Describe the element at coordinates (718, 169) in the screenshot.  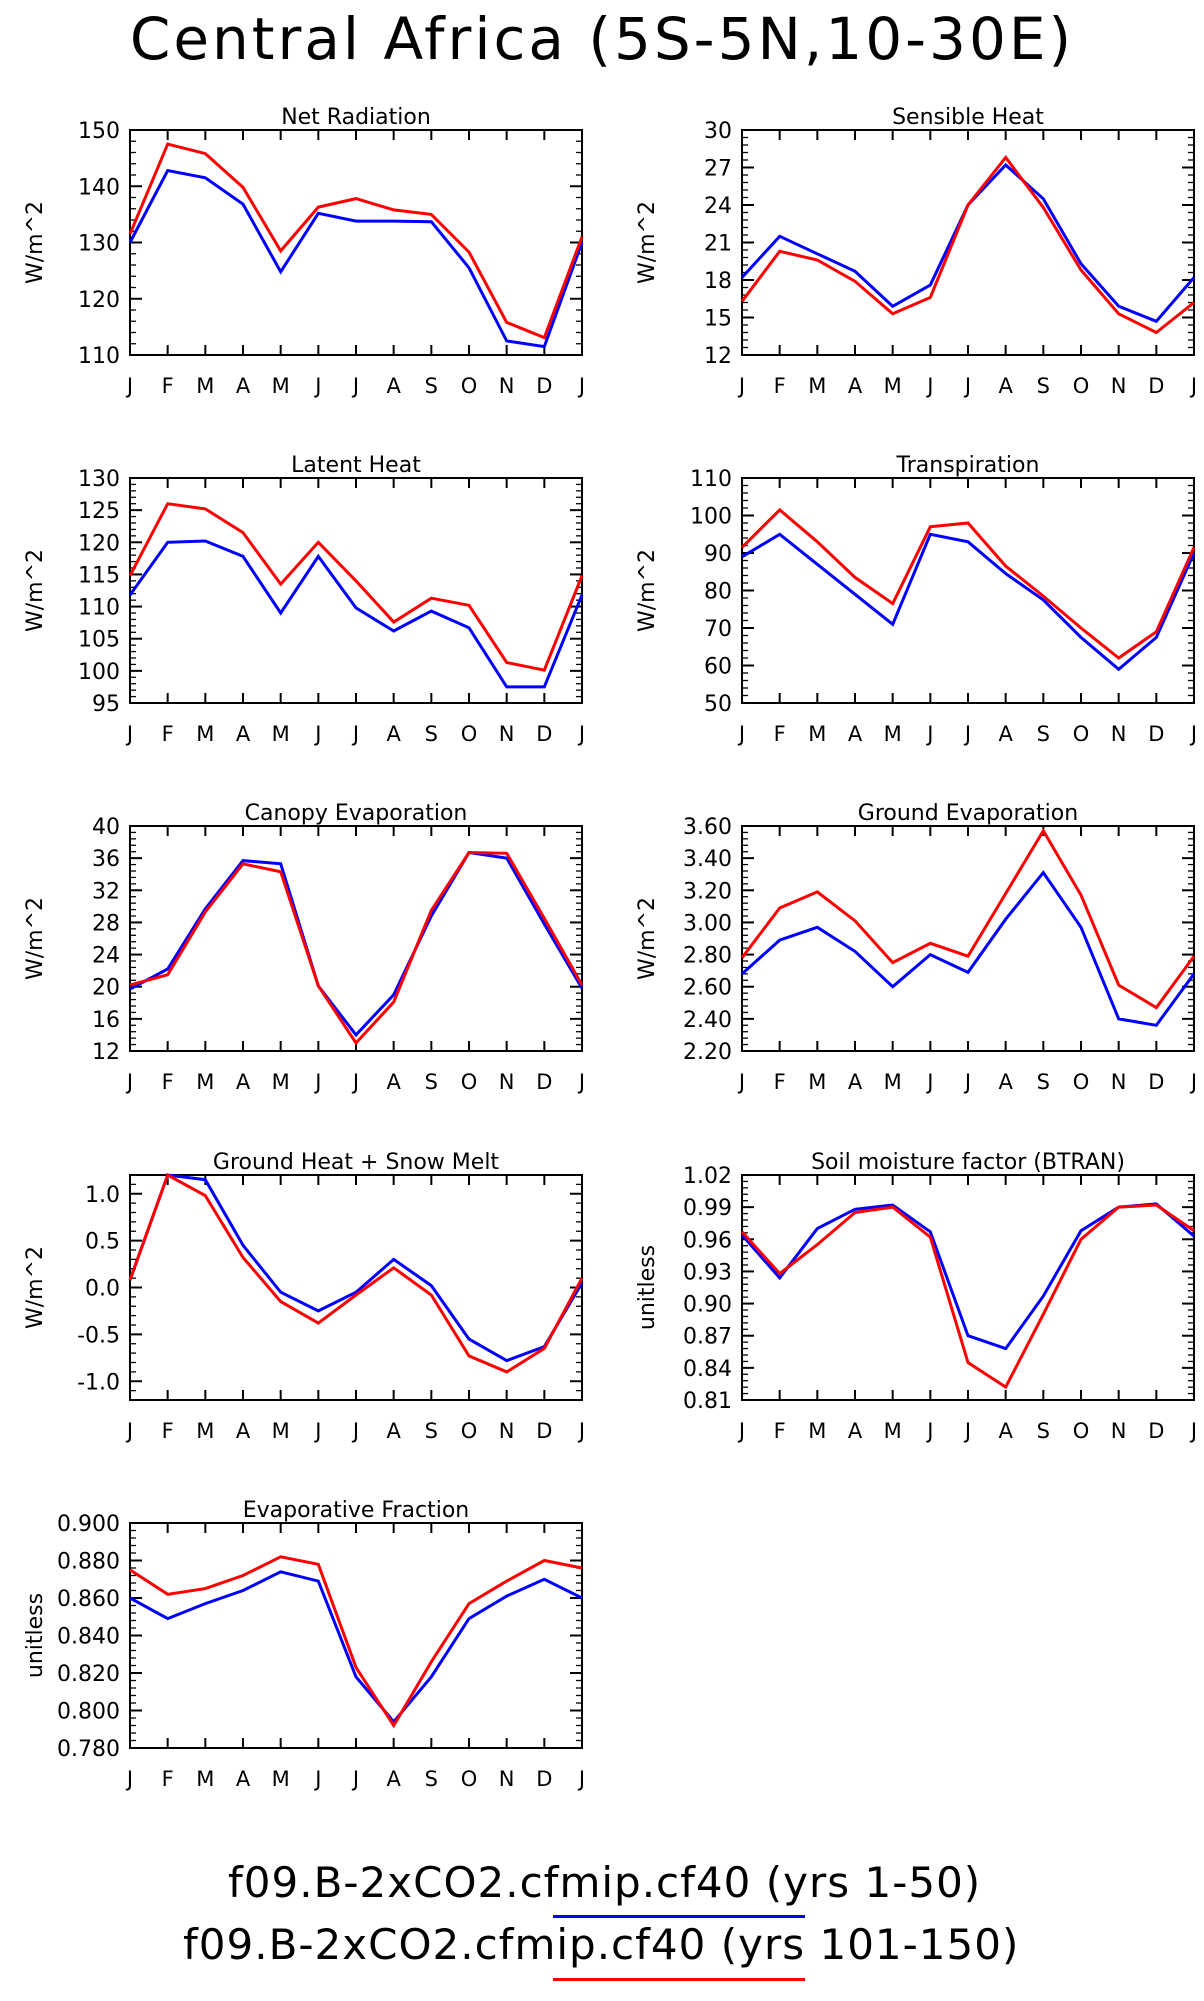
I see `y-tick-label: 27` at that location.